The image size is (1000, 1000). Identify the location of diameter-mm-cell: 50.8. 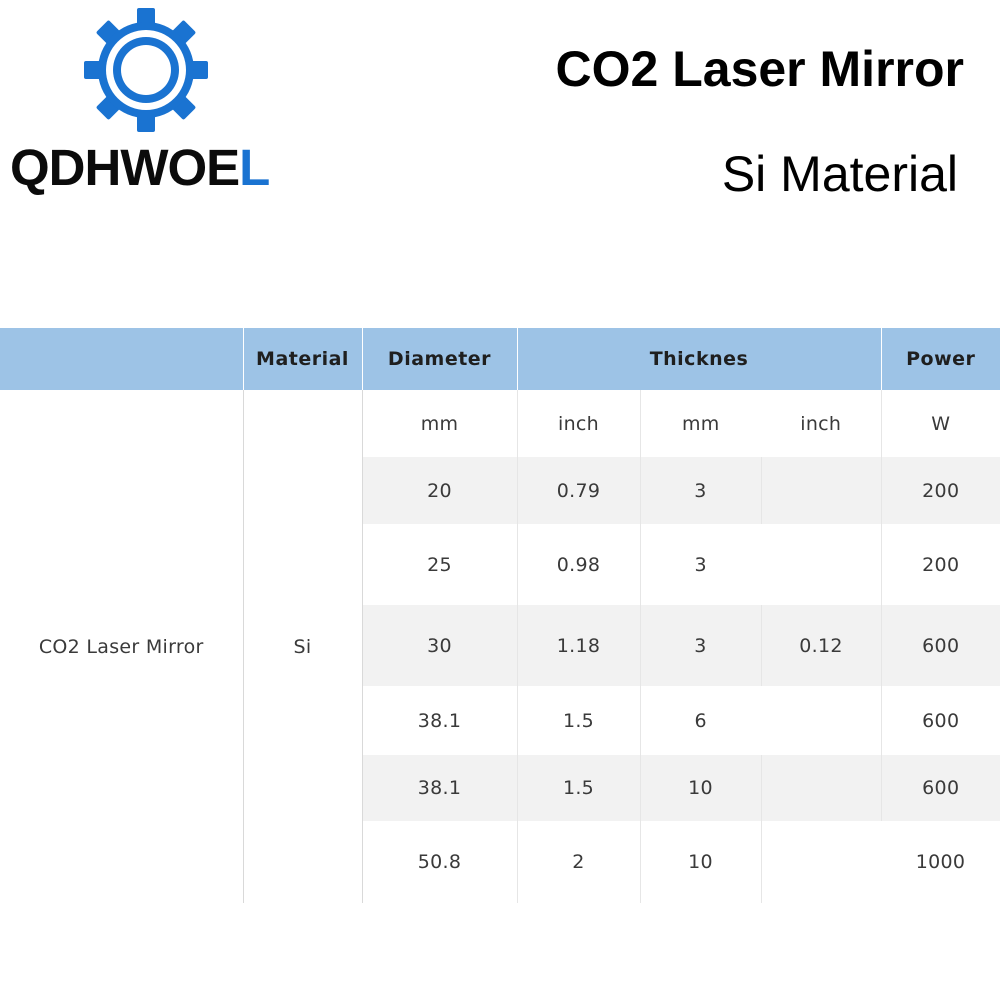
(440, 862).